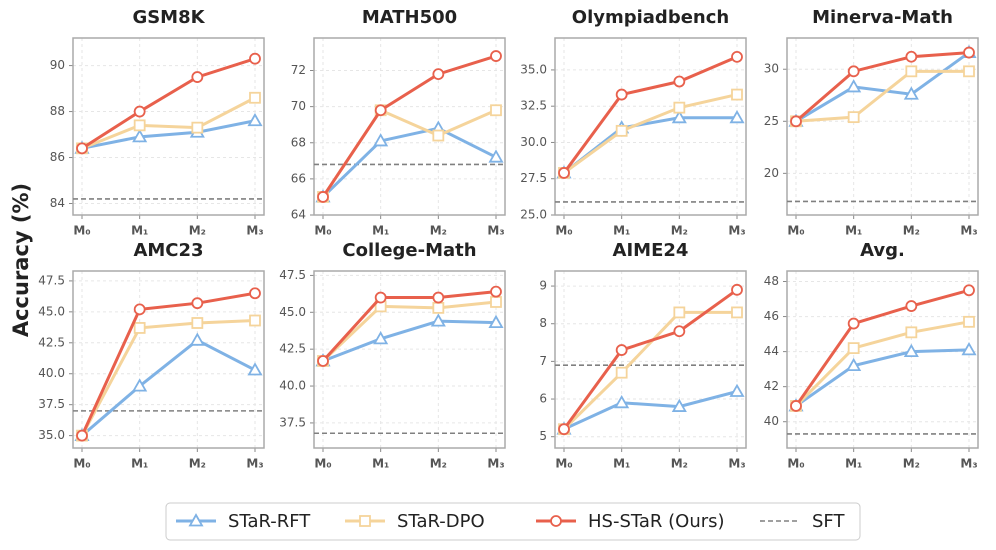 The height and width of the screenshot is (550, 996). I want to click on y-tick-label: 42.5, so click(51, 342).